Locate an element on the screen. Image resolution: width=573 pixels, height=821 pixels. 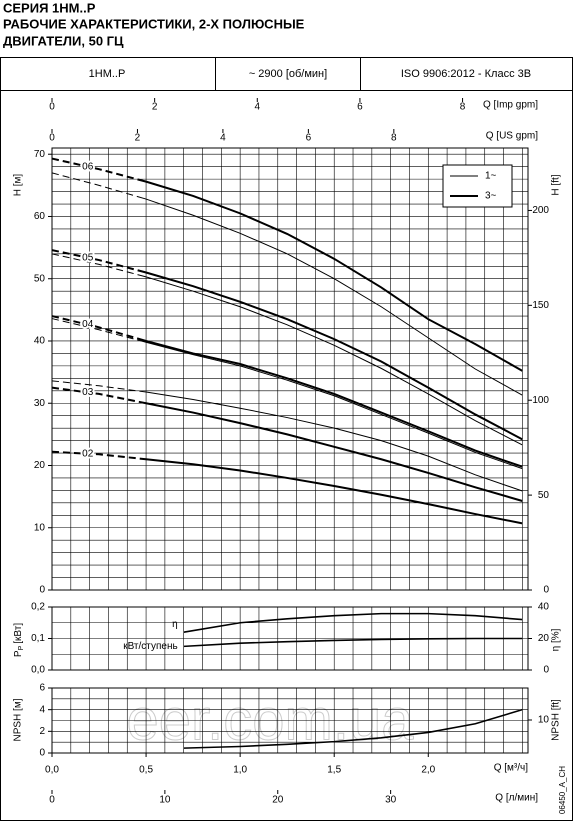
title-line: СЕРИЯ 1НМ..Р is located at coordinates (49, 7).